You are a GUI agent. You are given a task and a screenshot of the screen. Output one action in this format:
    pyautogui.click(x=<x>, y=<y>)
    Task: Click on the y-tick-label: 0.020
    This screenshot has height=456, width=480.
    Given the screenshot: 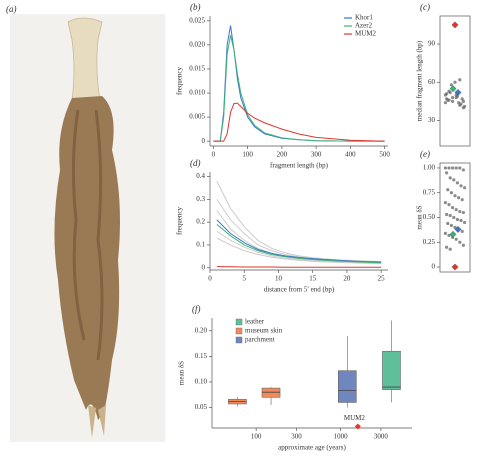 What is the action you would take?
    pyautogui.click(x=197, y=44)
    